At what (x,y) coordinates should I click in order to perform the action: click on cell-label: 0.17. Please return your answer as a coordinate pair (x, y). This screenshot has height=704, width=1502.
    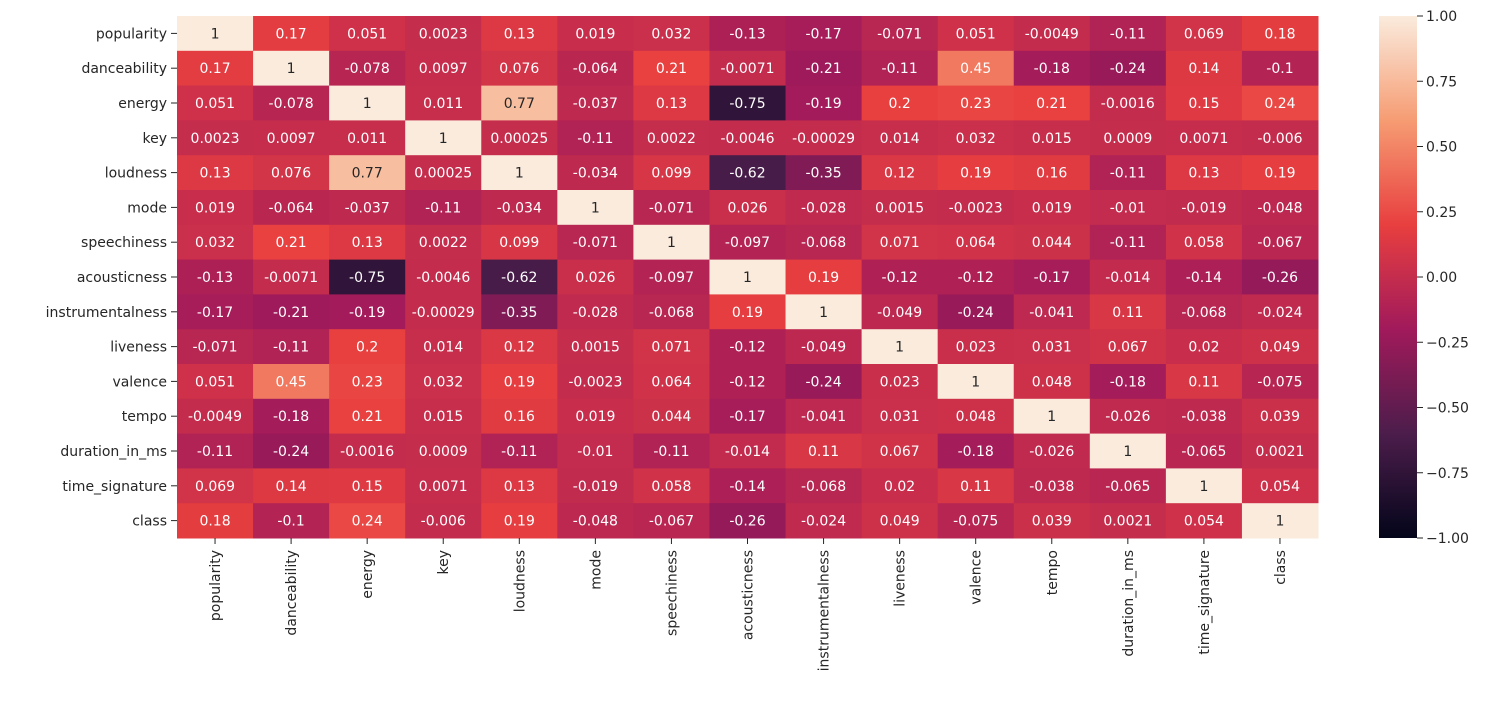
    Looking at the image, I should click on (291, 34).